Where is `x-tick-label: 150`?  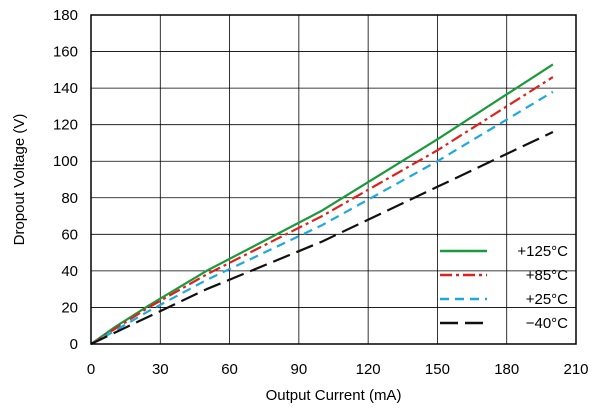
x-tick-label: 150 is located at coordinates (437, 369).